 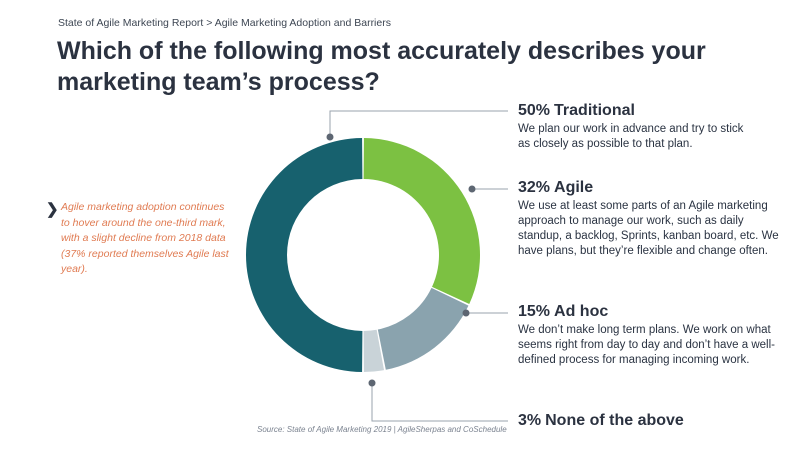 I want to click on leader-line-none, so click(x=439, y=402).